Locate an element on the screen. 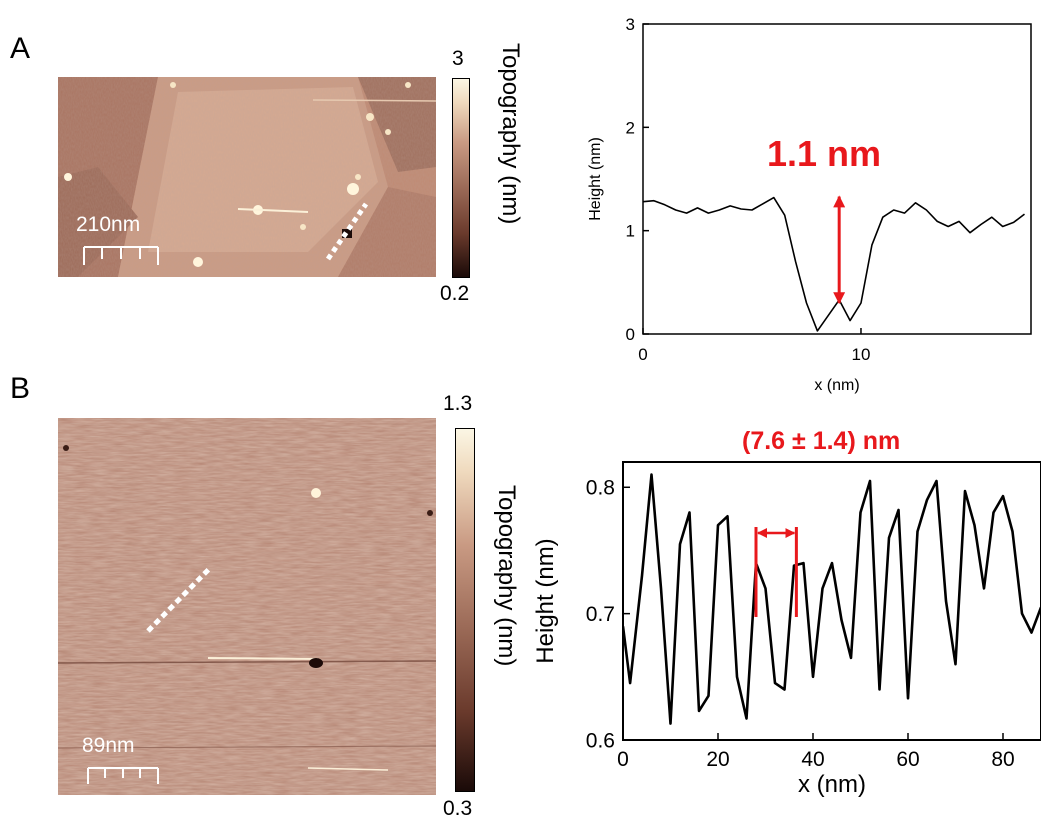  colorbar-min-label-a: 0.2 is located at coordinates (455, 293).